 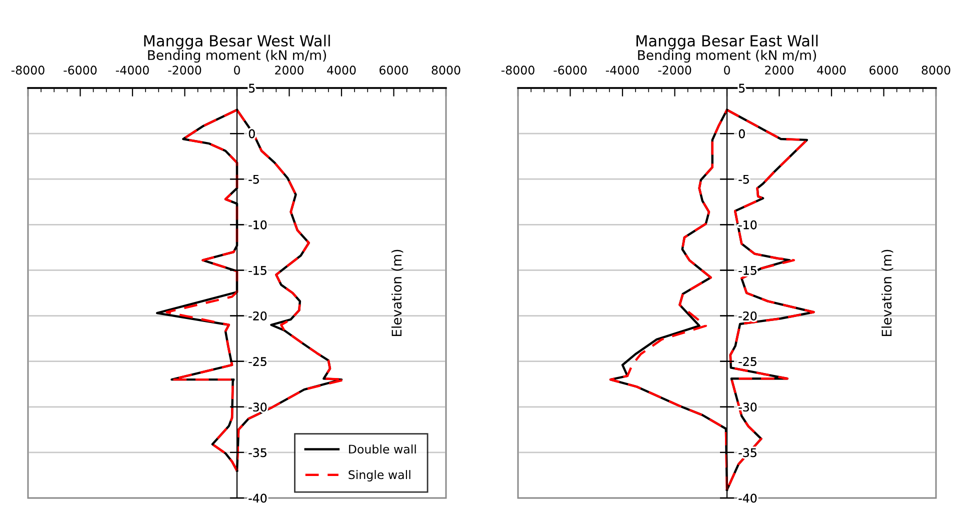 What do you see at coordinates (382, 449) in the screenshot?
I see `legend-label: Double wall` at bounding box center [382, 449].